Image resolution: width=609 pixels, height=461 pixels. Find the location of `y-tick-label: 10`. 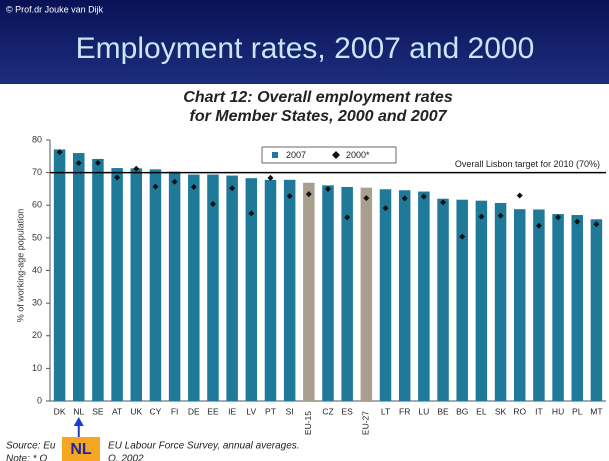

y-tick-label: 10 is located at coordinates (37, 368).